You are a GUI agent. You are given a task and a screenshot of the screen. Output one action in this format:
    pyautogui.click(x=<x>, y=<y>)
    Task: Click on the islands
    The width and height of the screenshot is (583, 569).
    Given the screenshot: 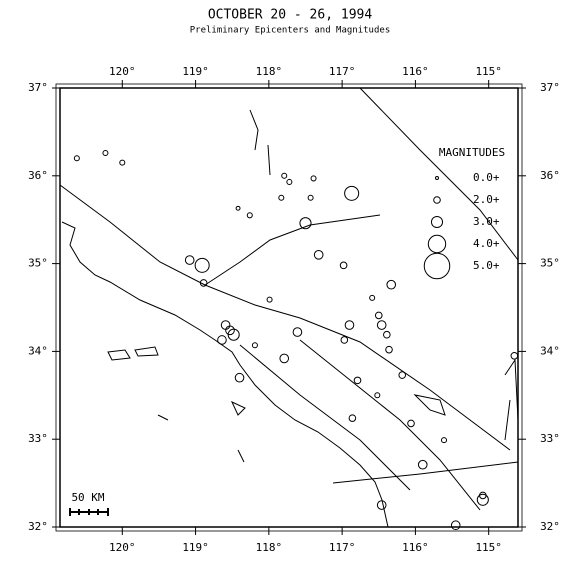 What is the action you would take?
    pyautogui.click(x=176, y=404)
    